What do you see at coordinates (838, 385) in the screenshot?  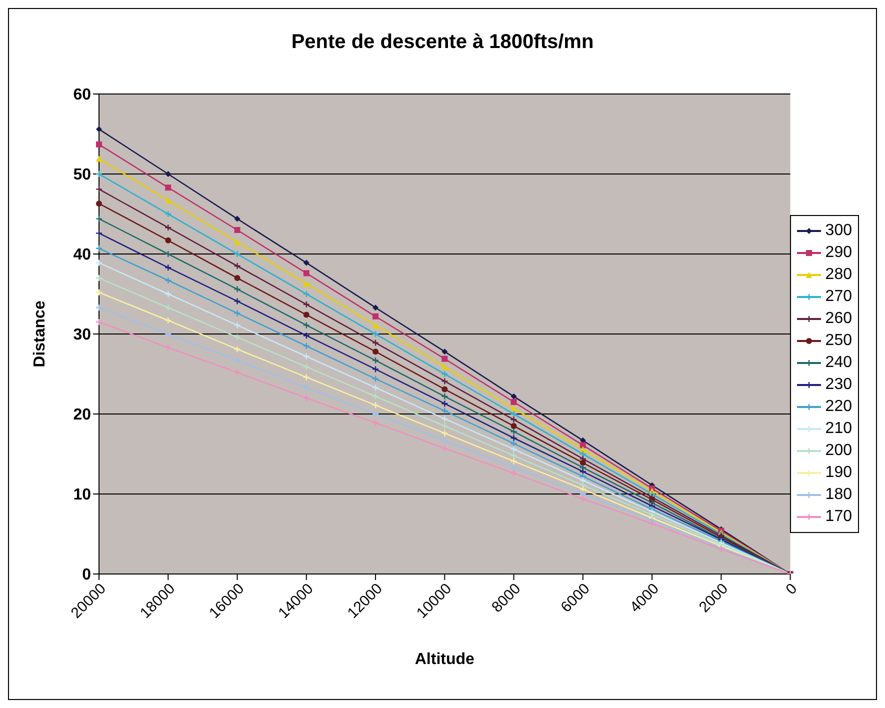 I see `legend-label: 230` at bounding box center [838, 385].